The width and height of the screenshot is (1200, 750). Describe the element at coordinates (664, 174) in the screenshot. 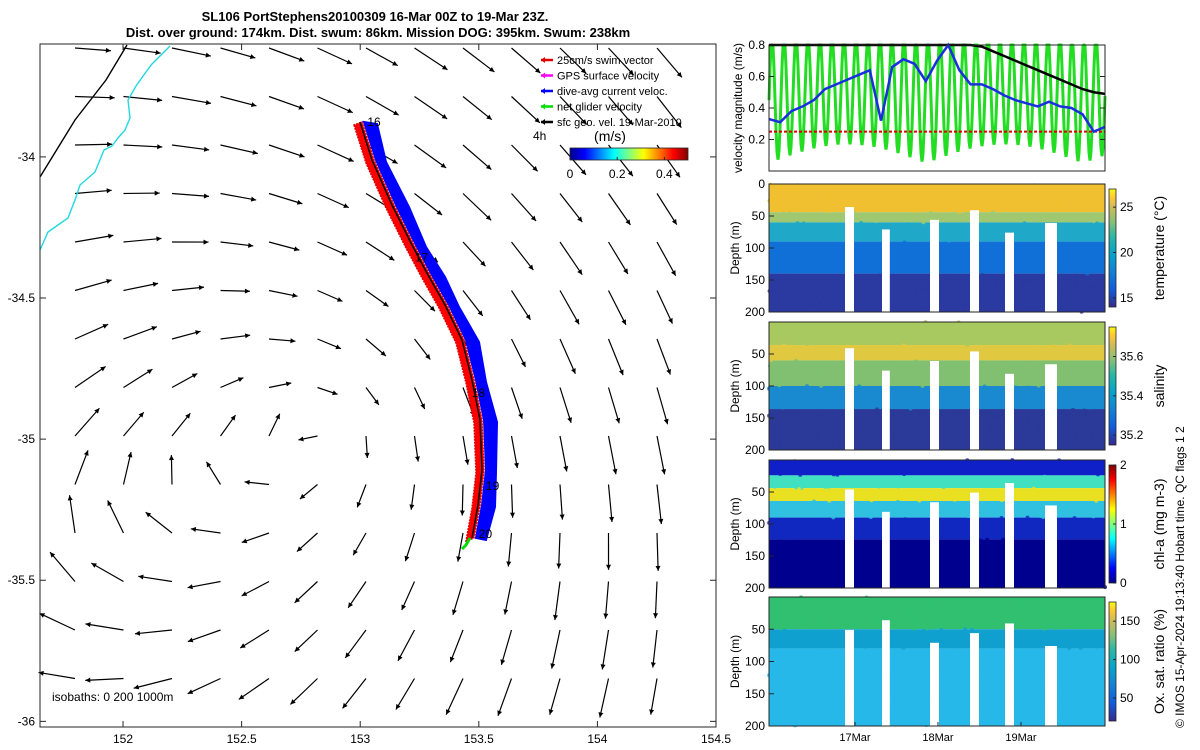

I see `colorbar-tick-label: 0.4` at that location.